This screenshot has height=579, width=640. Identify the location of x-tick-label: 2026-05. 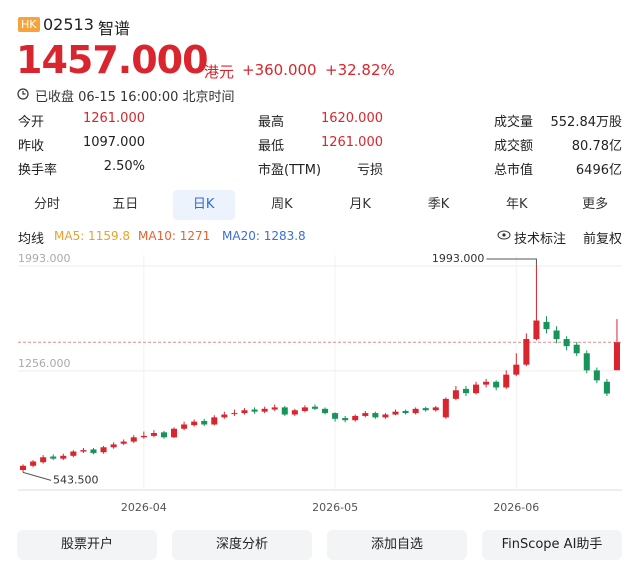
(335, 507).